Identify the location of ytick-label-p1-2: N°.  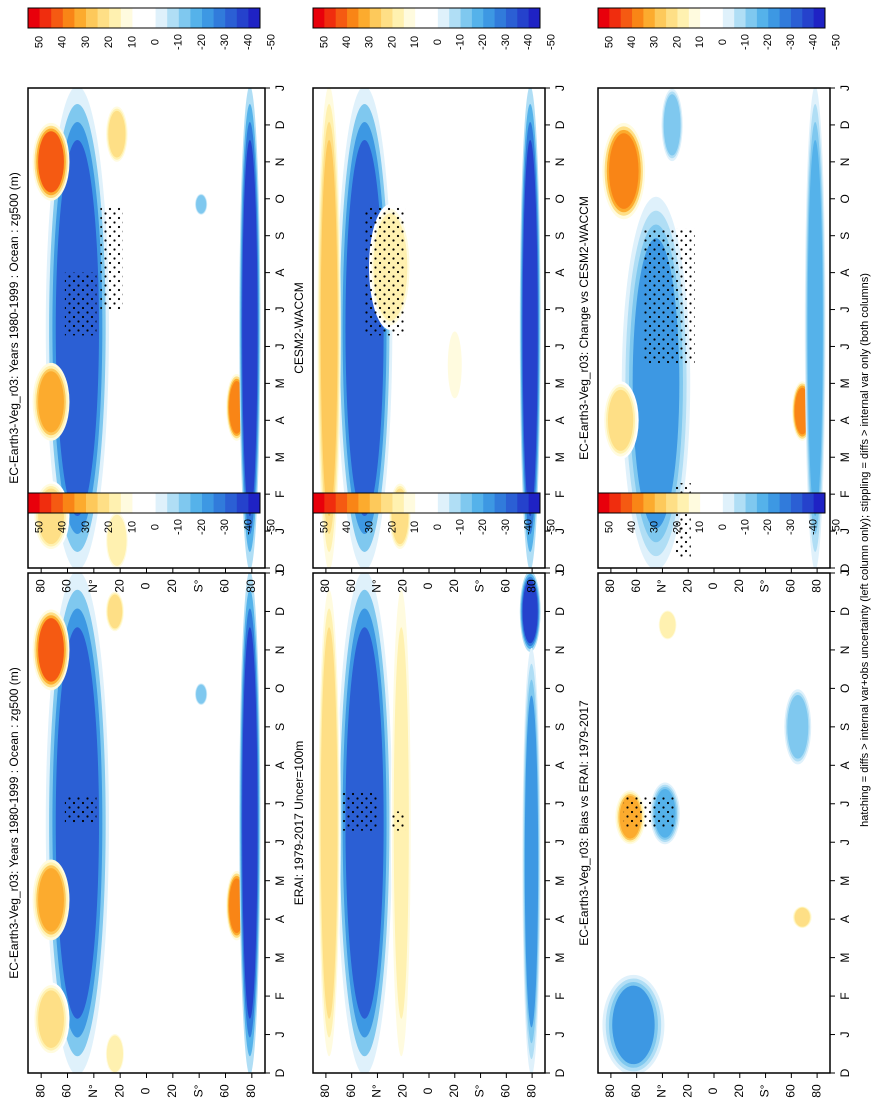
(93, 1091).